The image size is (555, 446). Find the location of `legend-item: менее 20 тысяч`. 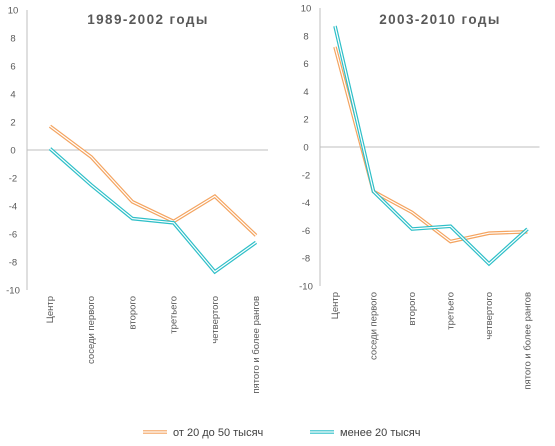

legend-item: менее 20 тысяч is located at coordinates (365, 433).